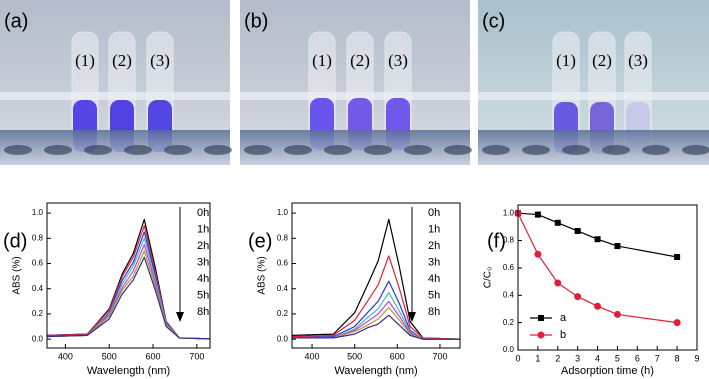  What do you see at coordinates (412, 317) in the screenshot?
I see `legend-arrowhead` at bounding box center [412, 317].